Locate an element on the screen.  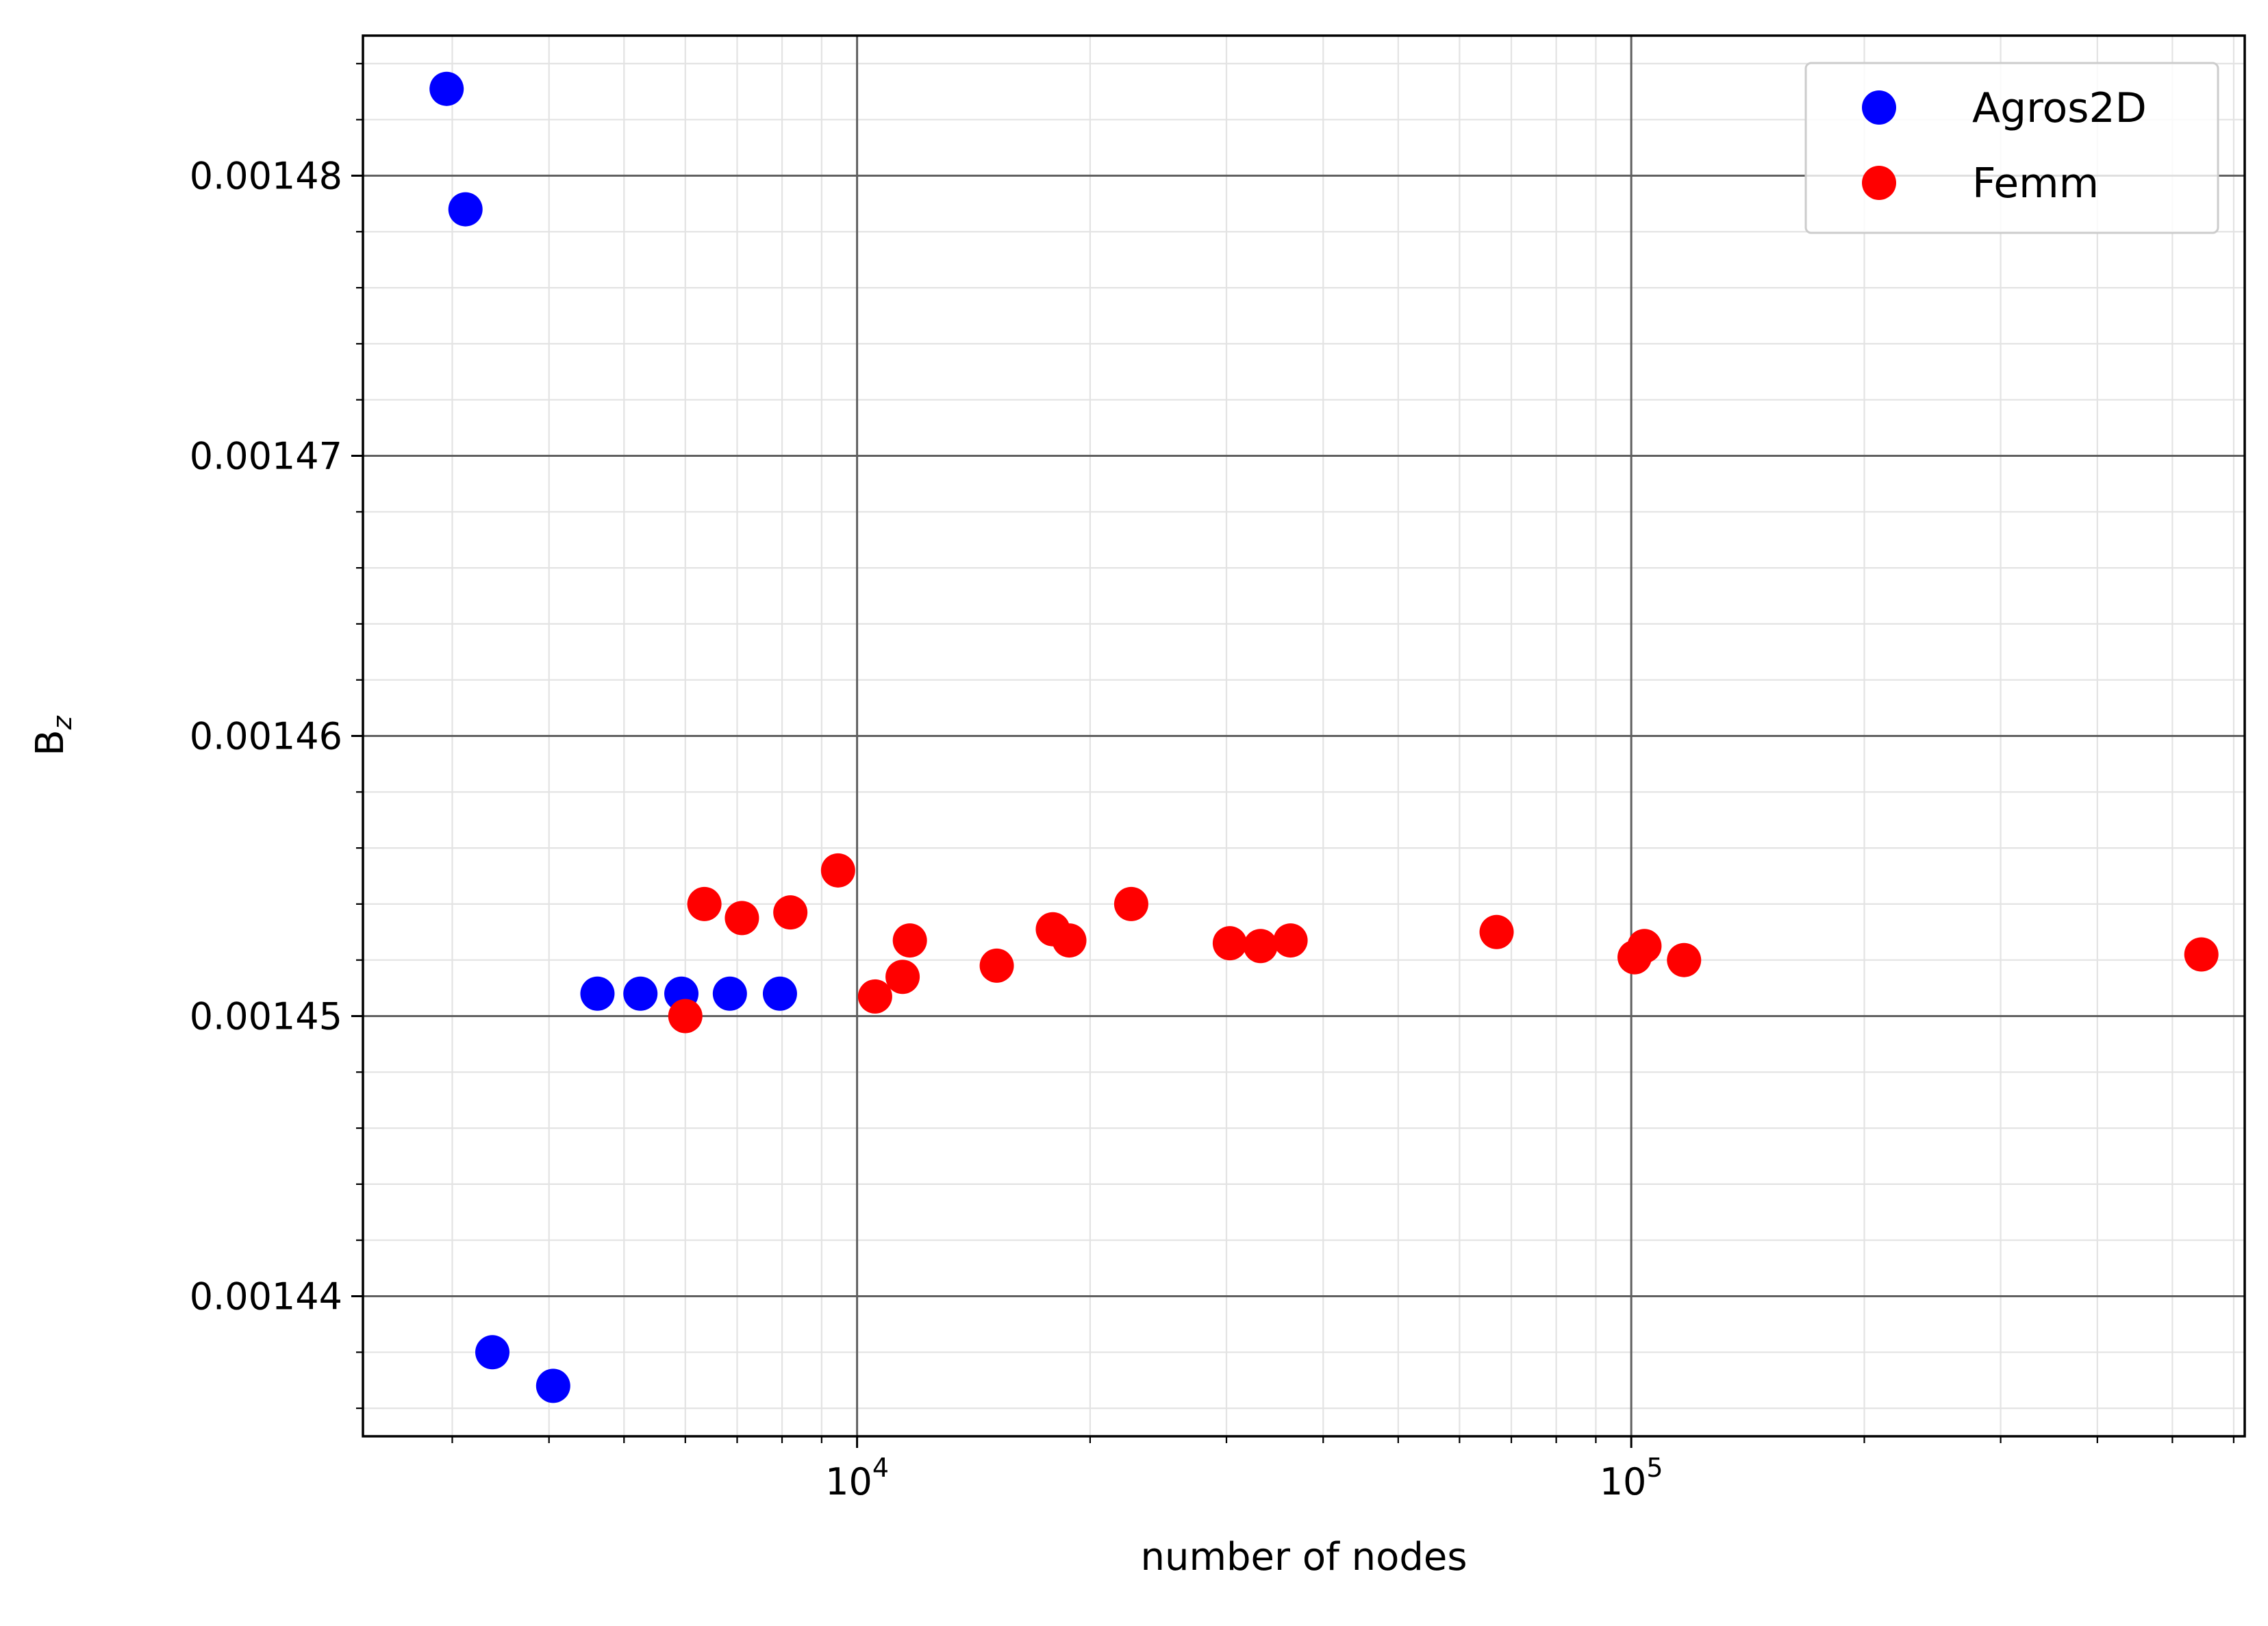
legend: Agros2D Femm is located at coordinates (2011, 148).